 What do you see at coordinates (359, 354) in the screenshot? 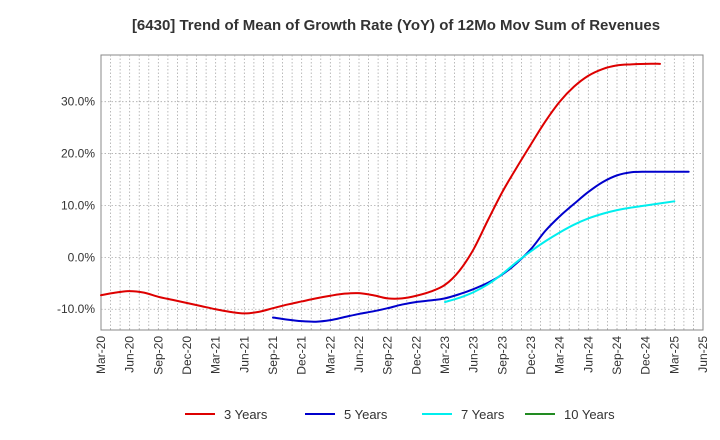
I see `x-tick-label: Jun-22` at bounding box center [359, 354].